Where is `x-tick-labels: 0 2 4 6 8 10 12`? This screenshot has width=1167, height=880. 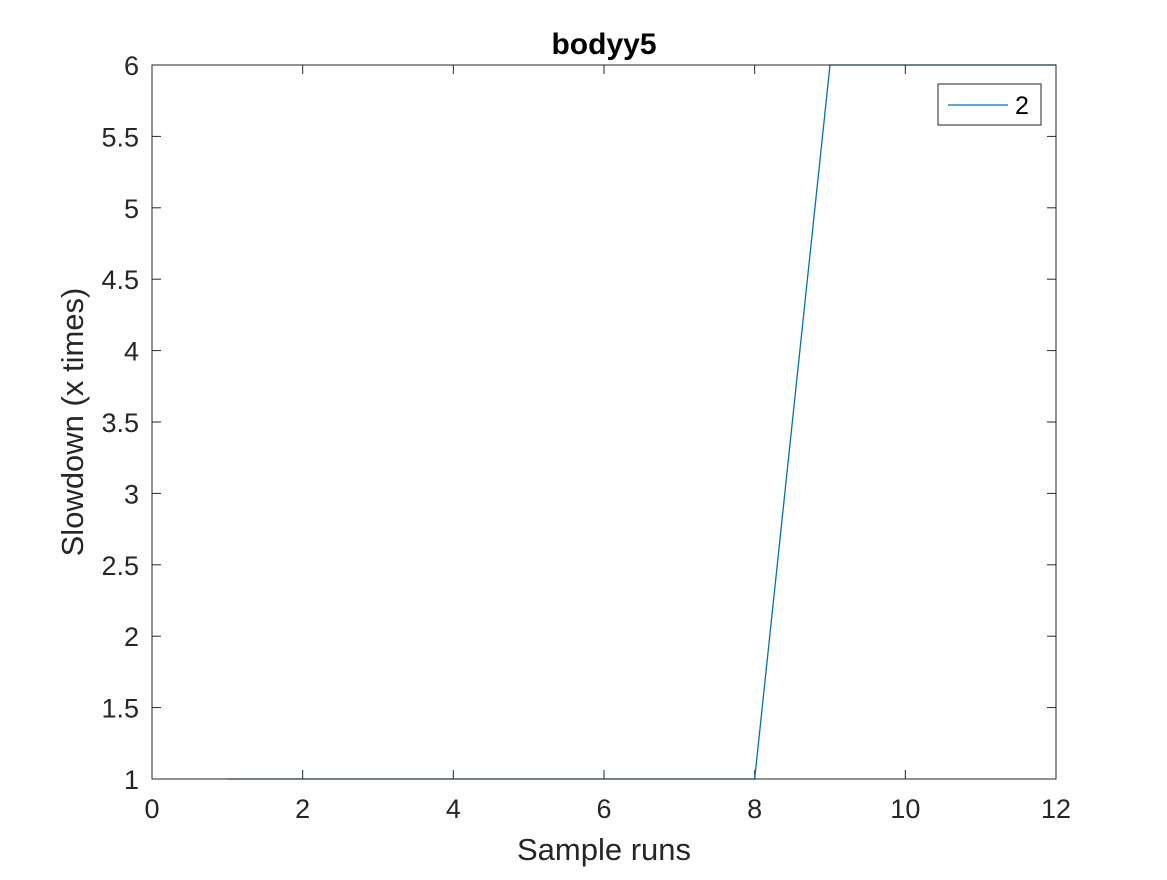 x-tick-labels: 0 2 4 6 8 10 12 is located at coordinates (607, 809).